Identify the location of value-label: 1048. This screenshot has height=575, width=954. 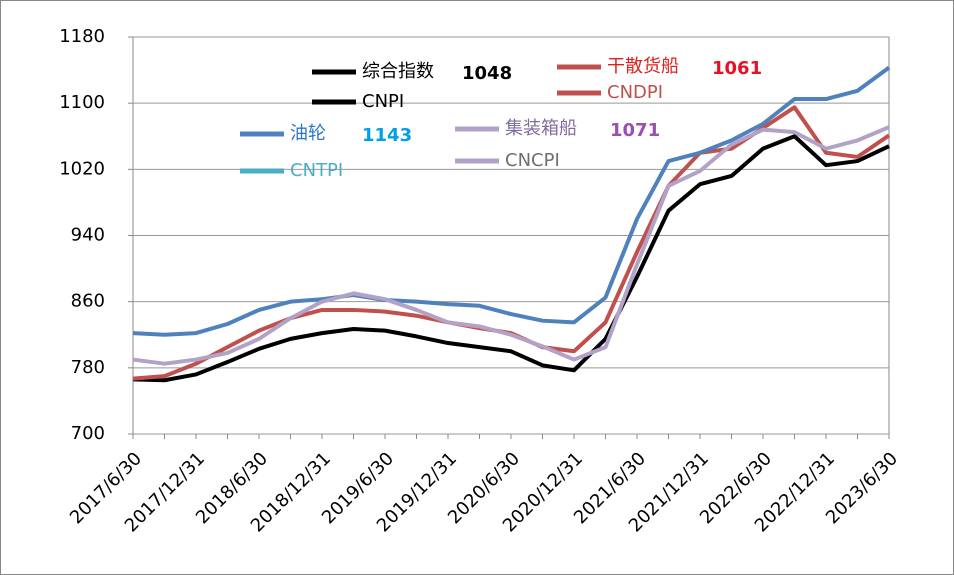
(487, 73).